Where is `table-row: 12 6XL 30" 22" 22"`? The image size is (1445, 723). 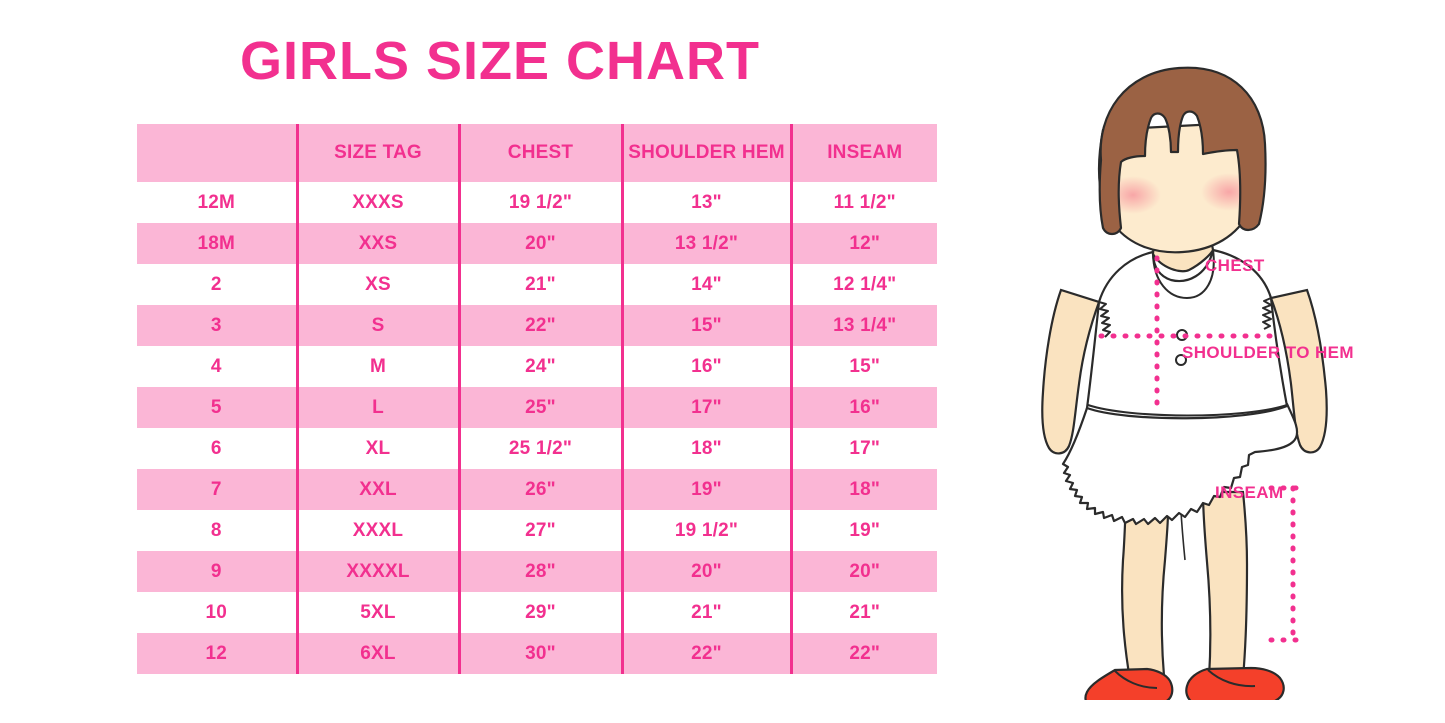 table-row: 12 6XL 30" 22" 22" is located at coordinates (537, 653).